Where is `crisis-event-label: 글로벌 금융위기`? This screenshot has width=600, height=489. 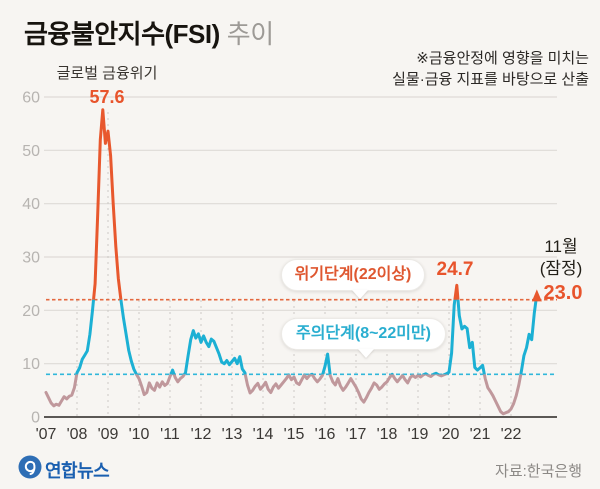
crisis-event-label: 글로벌 금융위기 is located at coordinates (107, 73).